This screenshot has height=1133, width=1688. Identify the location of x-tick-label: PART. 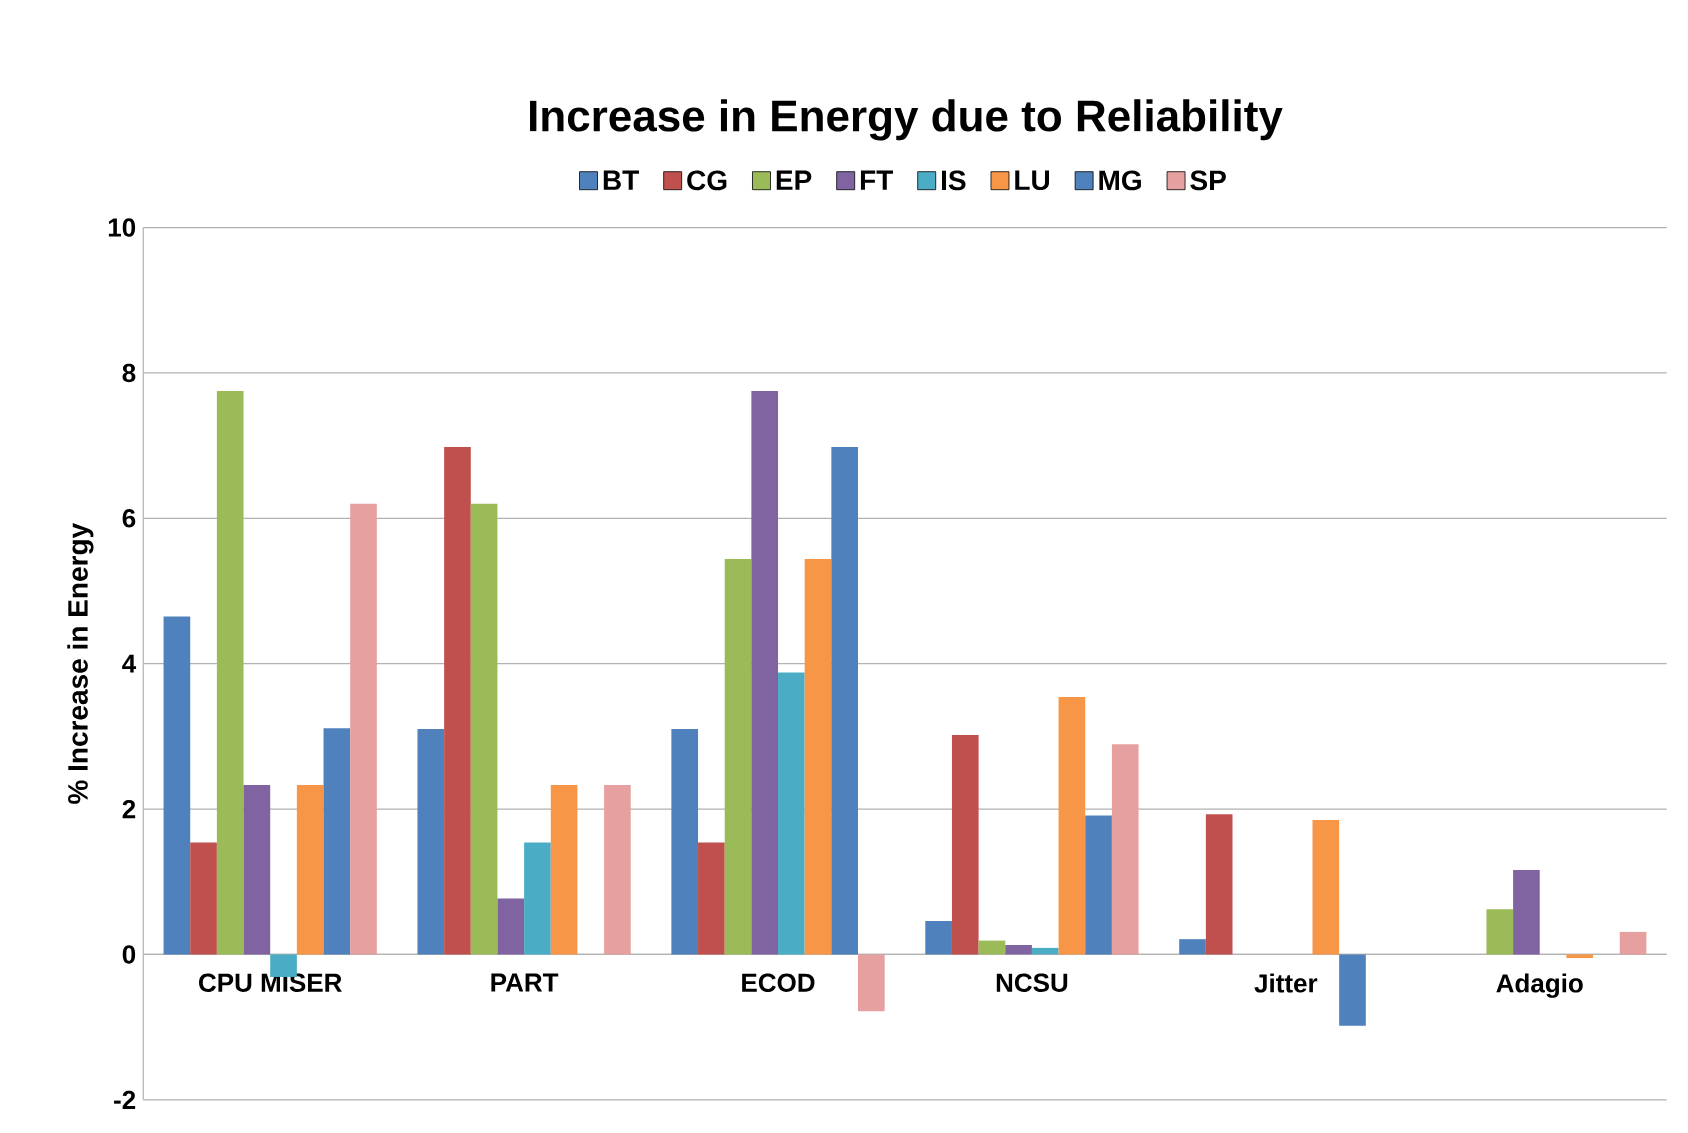
(525, 982).